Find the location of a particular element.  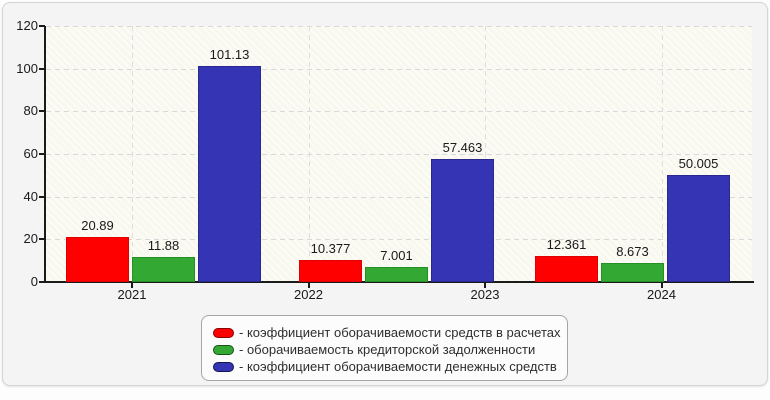

gridline-v-2023 is located at coordinates (485, 154).